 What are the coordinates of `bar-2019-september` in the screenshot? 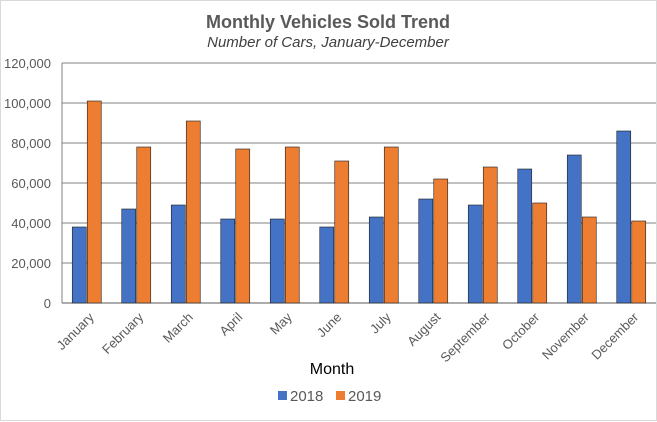 It's located at (490, 235).